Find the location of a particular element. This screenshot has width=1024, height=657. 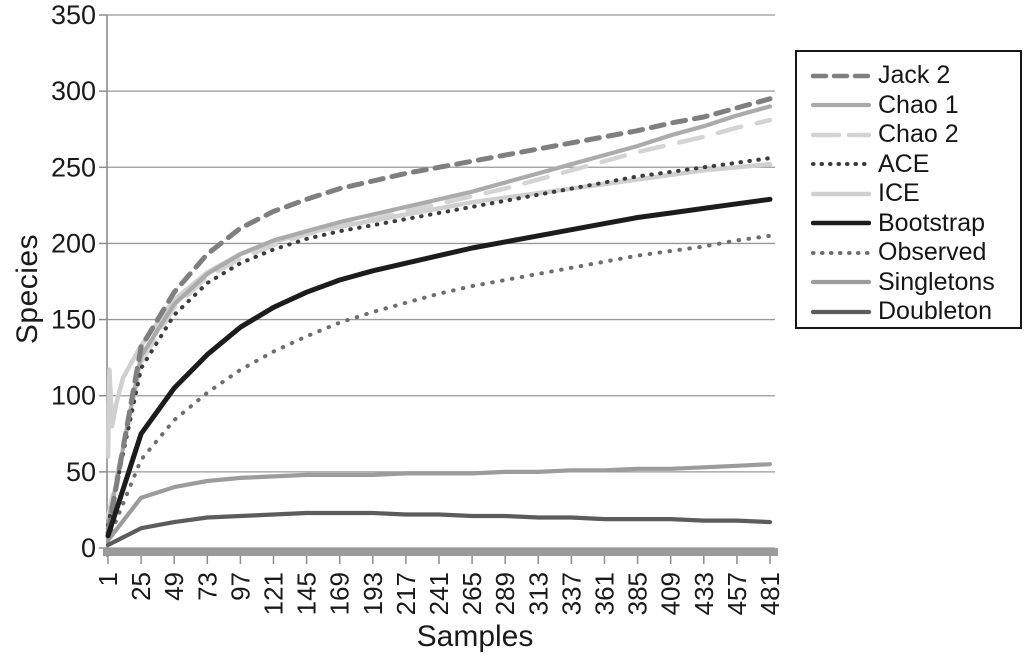

y-tick-label-200: 200 is located at coordinates (73, 243).